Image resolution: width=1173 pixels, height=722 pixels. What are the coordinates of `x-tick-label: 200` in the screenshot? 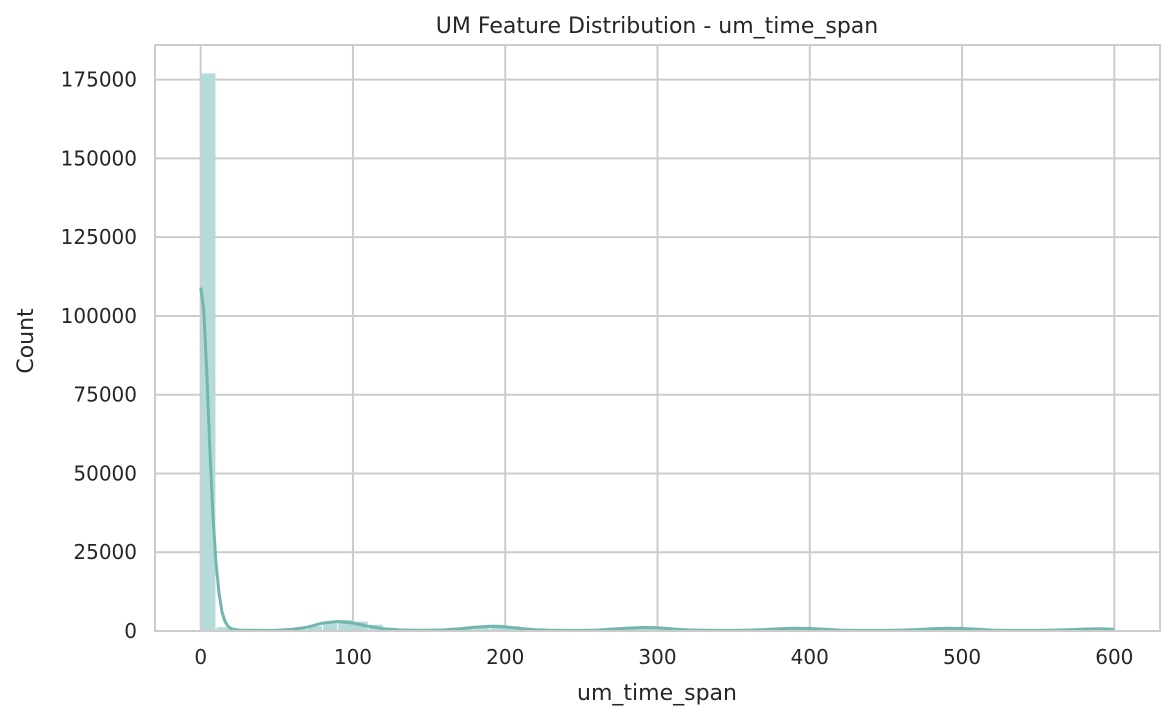 It's located at (505, 657).